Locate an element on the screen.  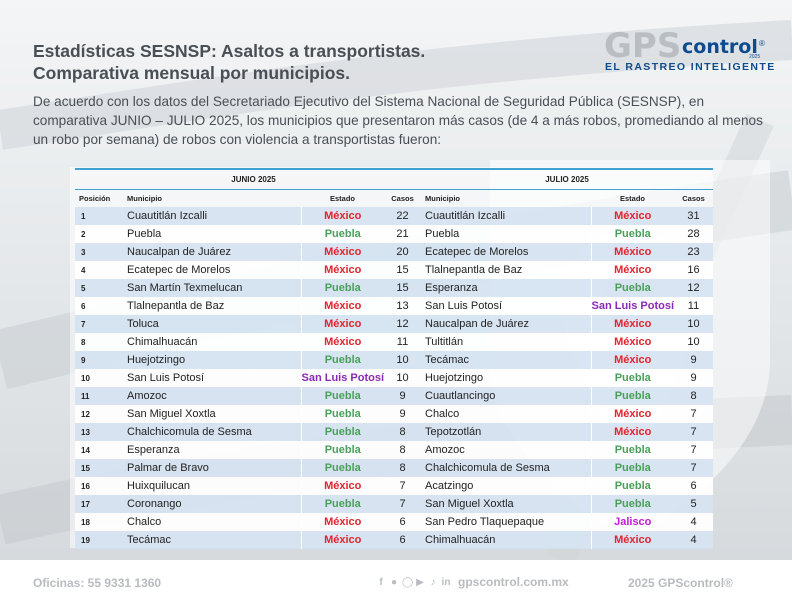
footer-offices: Oficinas: 55 9331 1360 is located at coordinates (97, 583).